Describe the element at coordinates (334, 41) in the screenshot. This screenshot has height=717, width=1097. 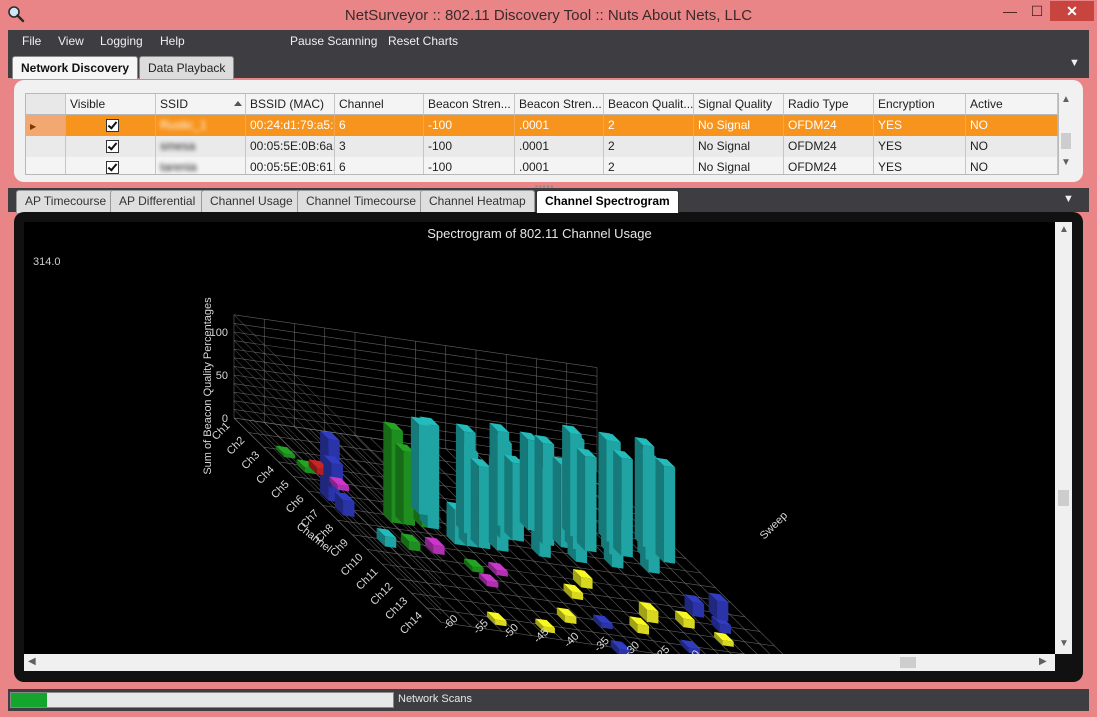
I see `pause-scanning-button: Pause Scanning` at that location.